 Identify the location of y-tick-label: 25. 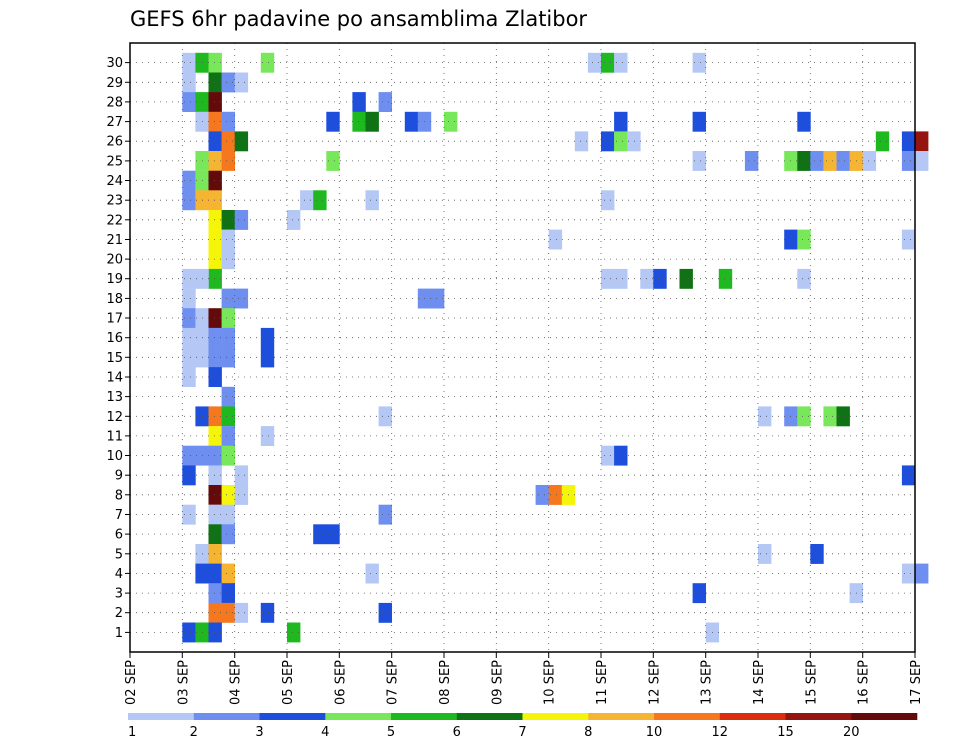
(114, 161).